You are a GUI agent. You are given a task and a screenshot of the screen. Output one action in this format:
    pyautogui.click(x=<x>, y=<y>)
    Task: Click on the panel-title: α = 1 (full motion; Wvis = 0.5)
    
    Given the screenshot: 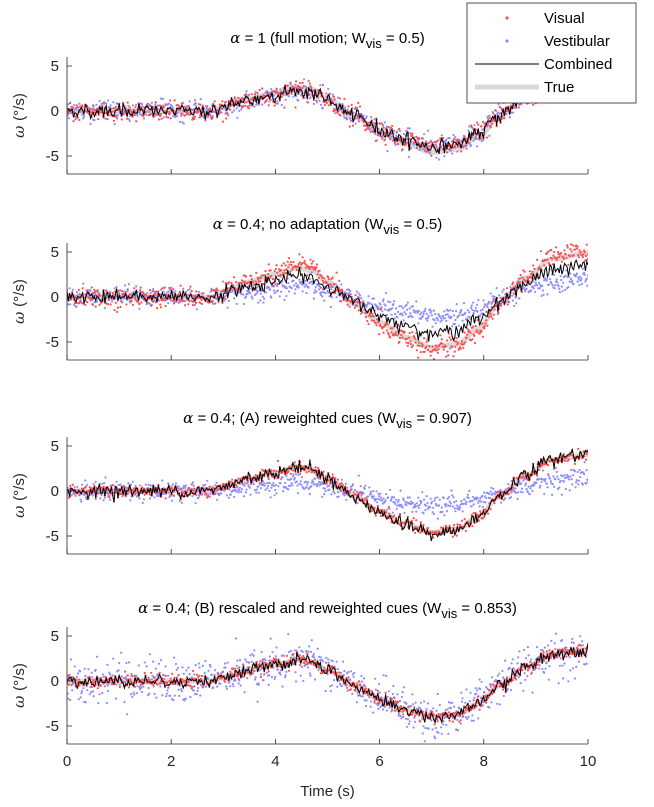 What is the action you would take?
    pyautogui.click(x=327, y=40)
    